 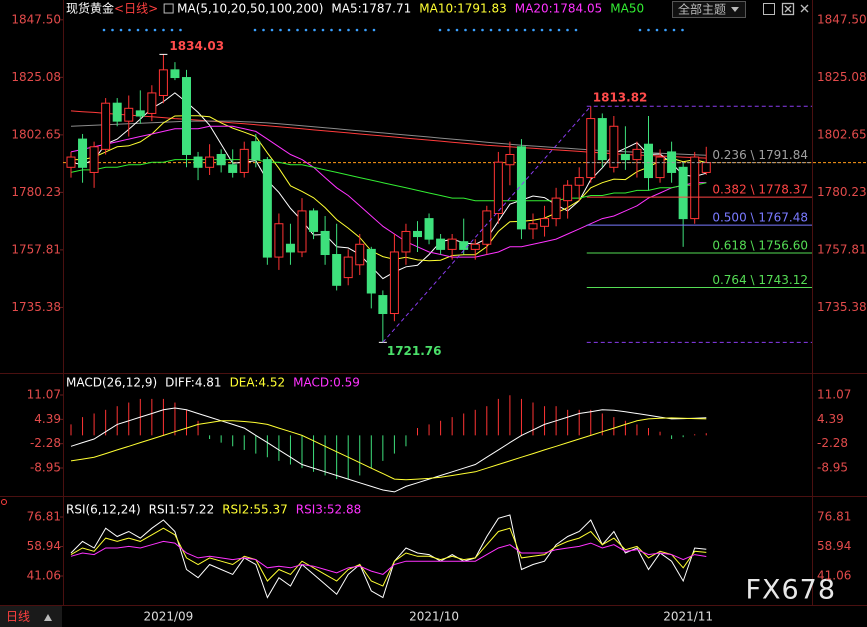 I want to click on y-tick-label-right: 1825.08, so click(x=842, y=77).